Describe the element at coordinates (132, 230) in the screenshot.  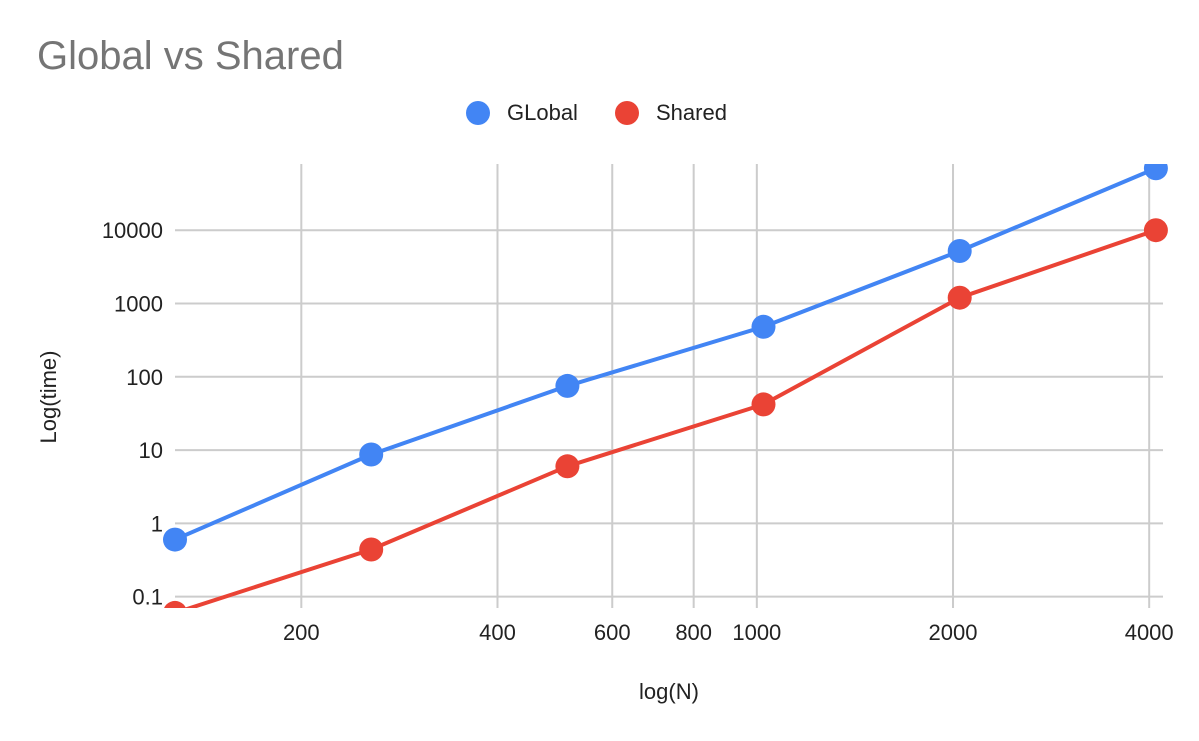
I see `y-tick-label: 10000` at that location.